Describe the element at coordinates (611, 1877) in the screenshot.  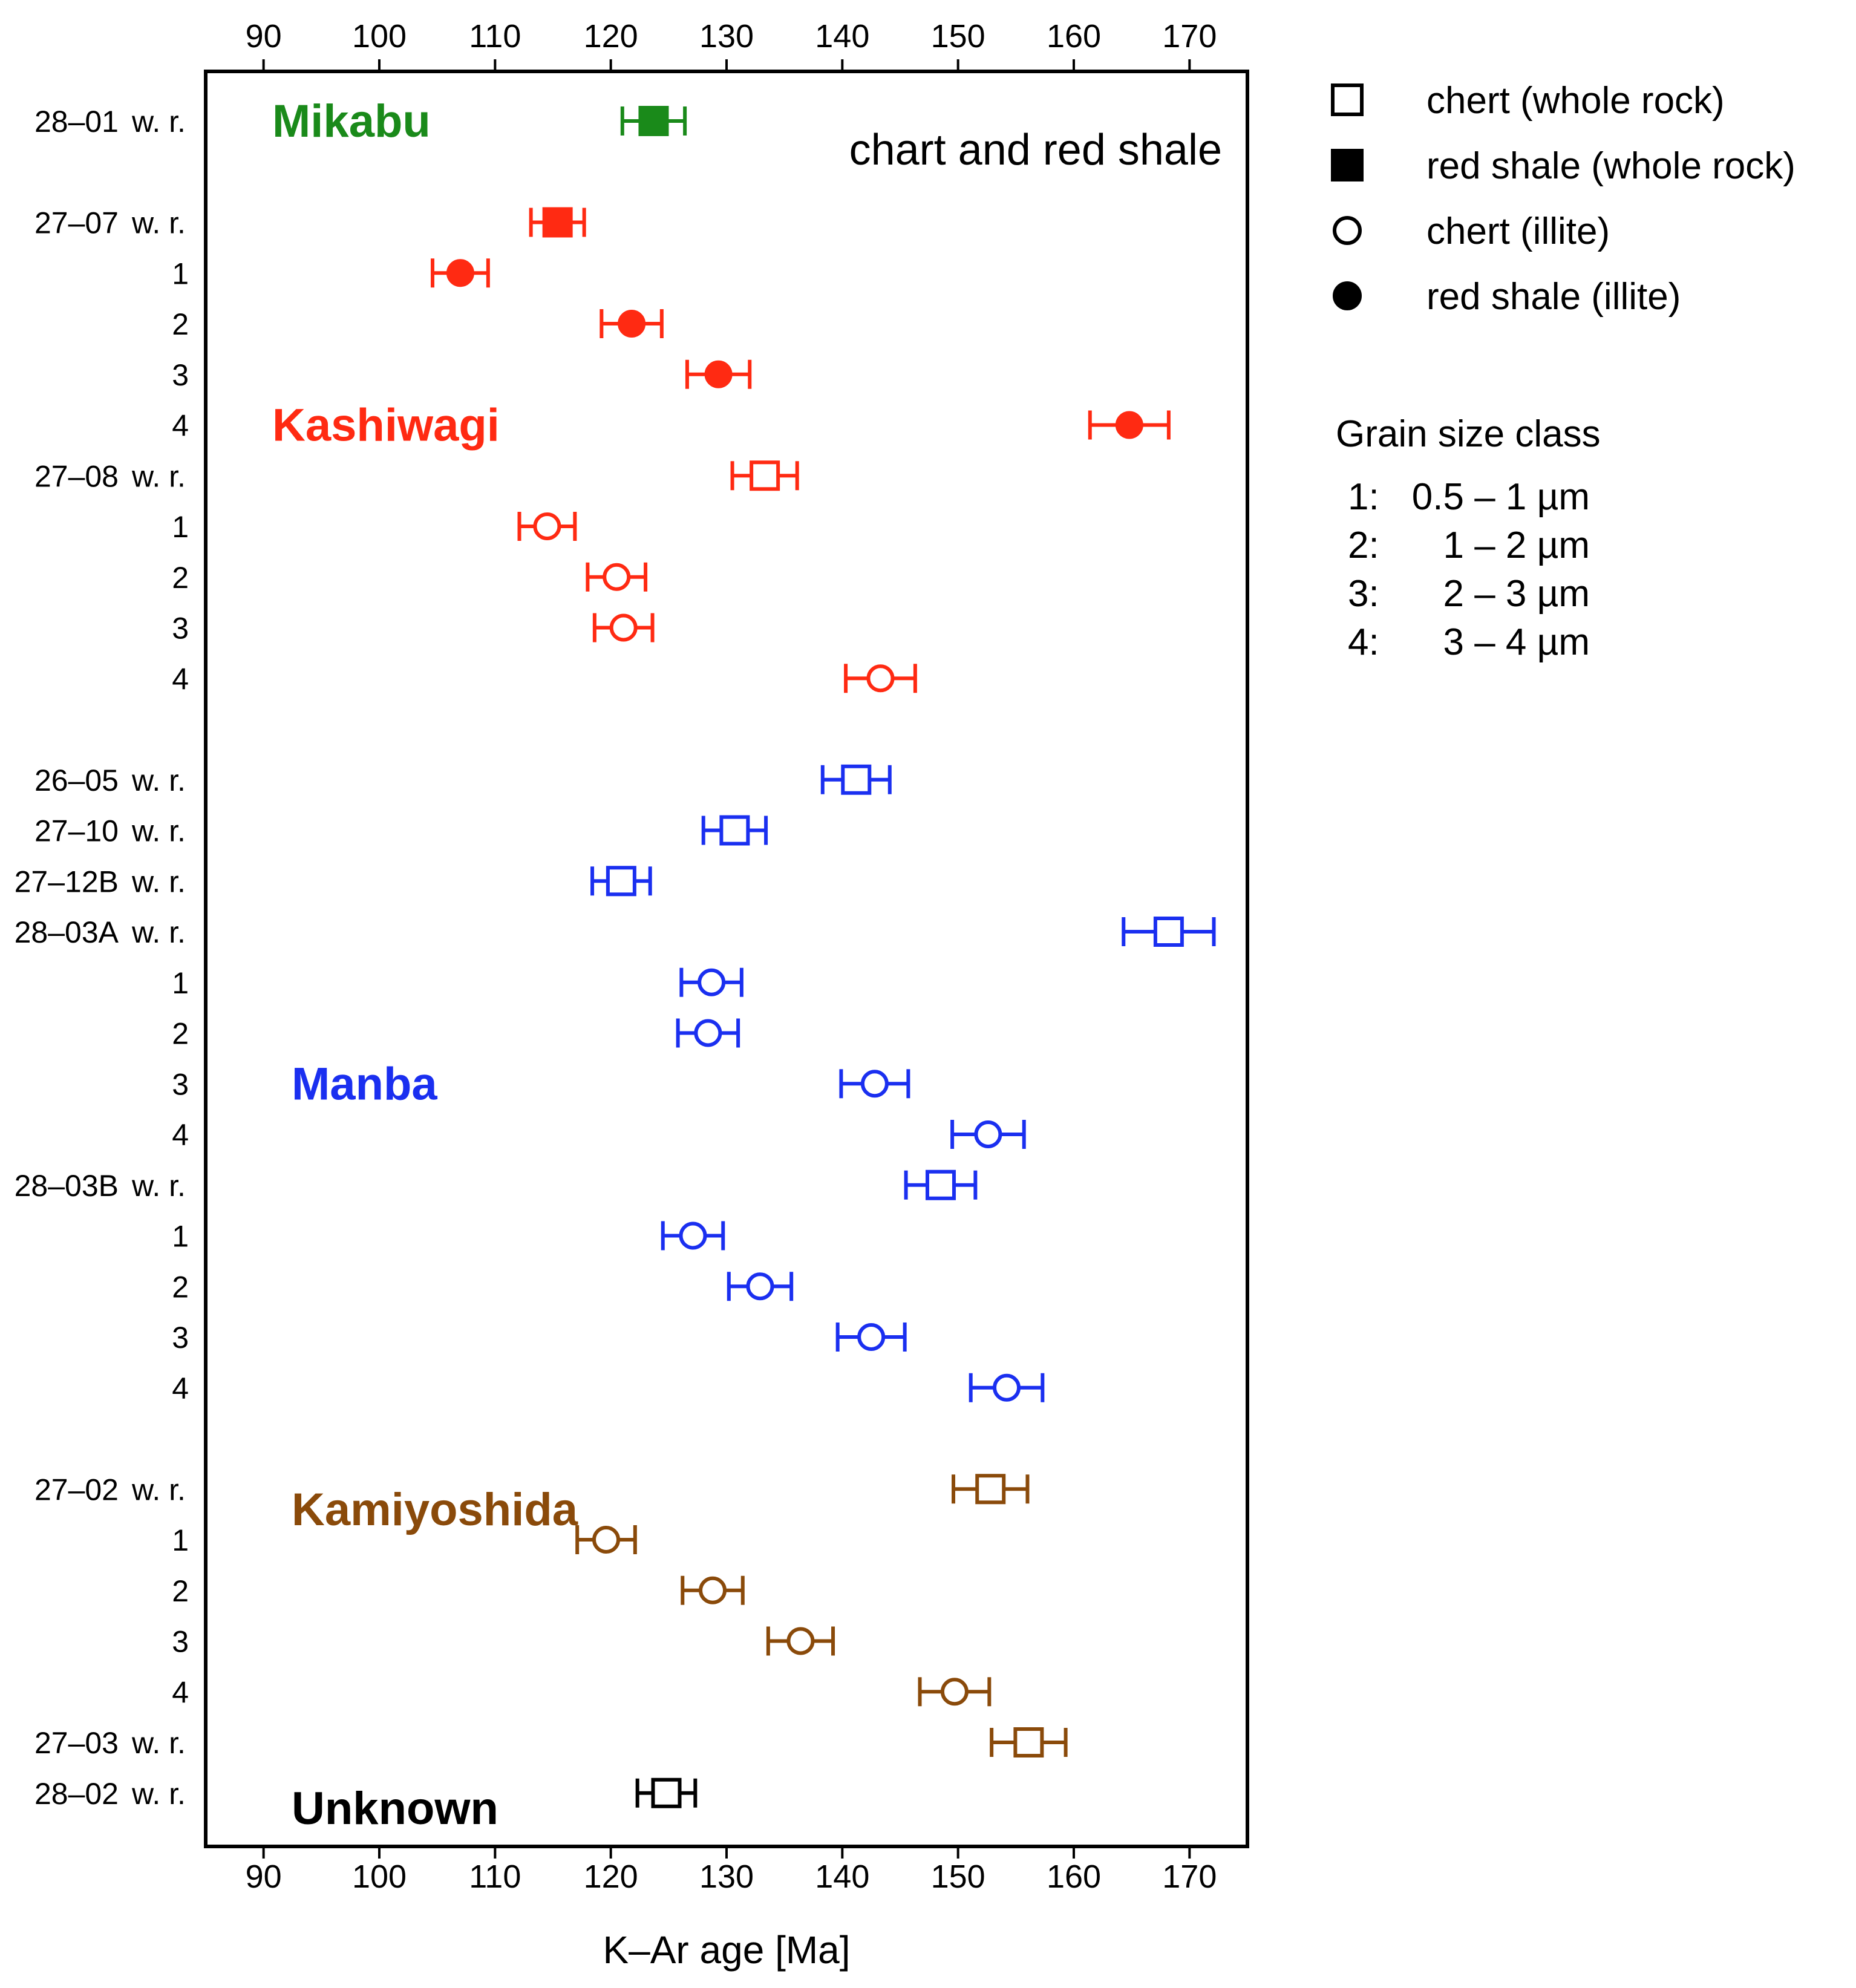
I see `x-tick-label-bottom: 120` at that location.